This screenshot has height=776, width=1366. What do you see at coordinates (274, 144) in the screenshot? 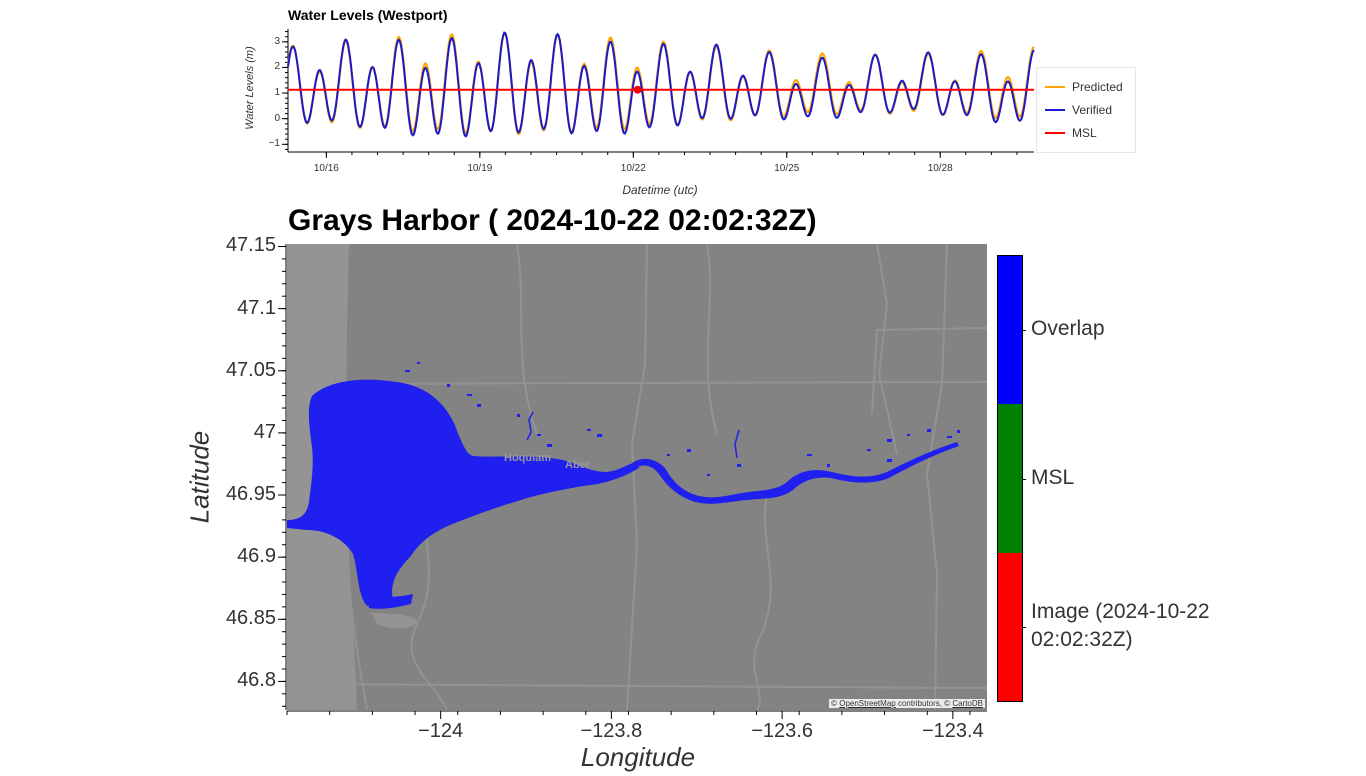
I see `tide-y-tick-label: −1` at bounding box center [274, 144].